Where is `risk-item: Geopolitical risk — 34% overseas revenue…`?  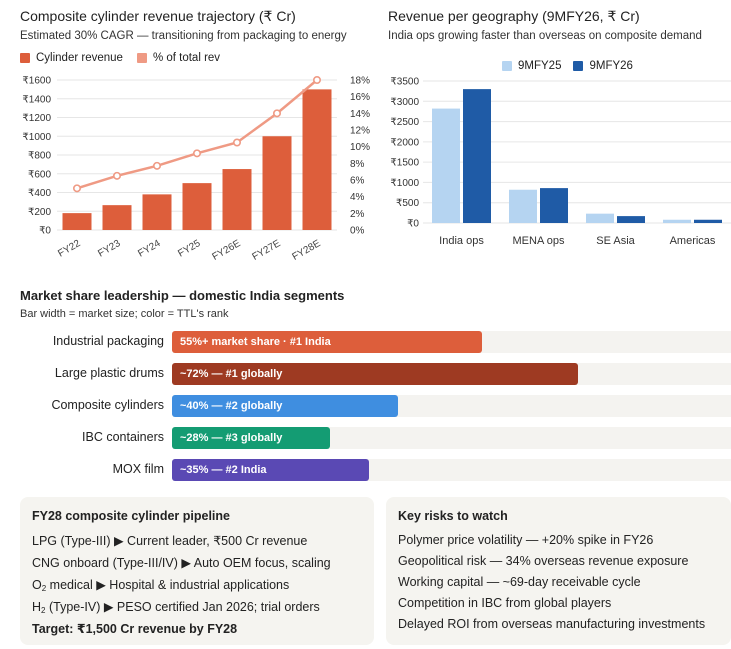
risk-item: Geopolitical risk — 34% overseas revenue… is located at coordinates (543, 561).